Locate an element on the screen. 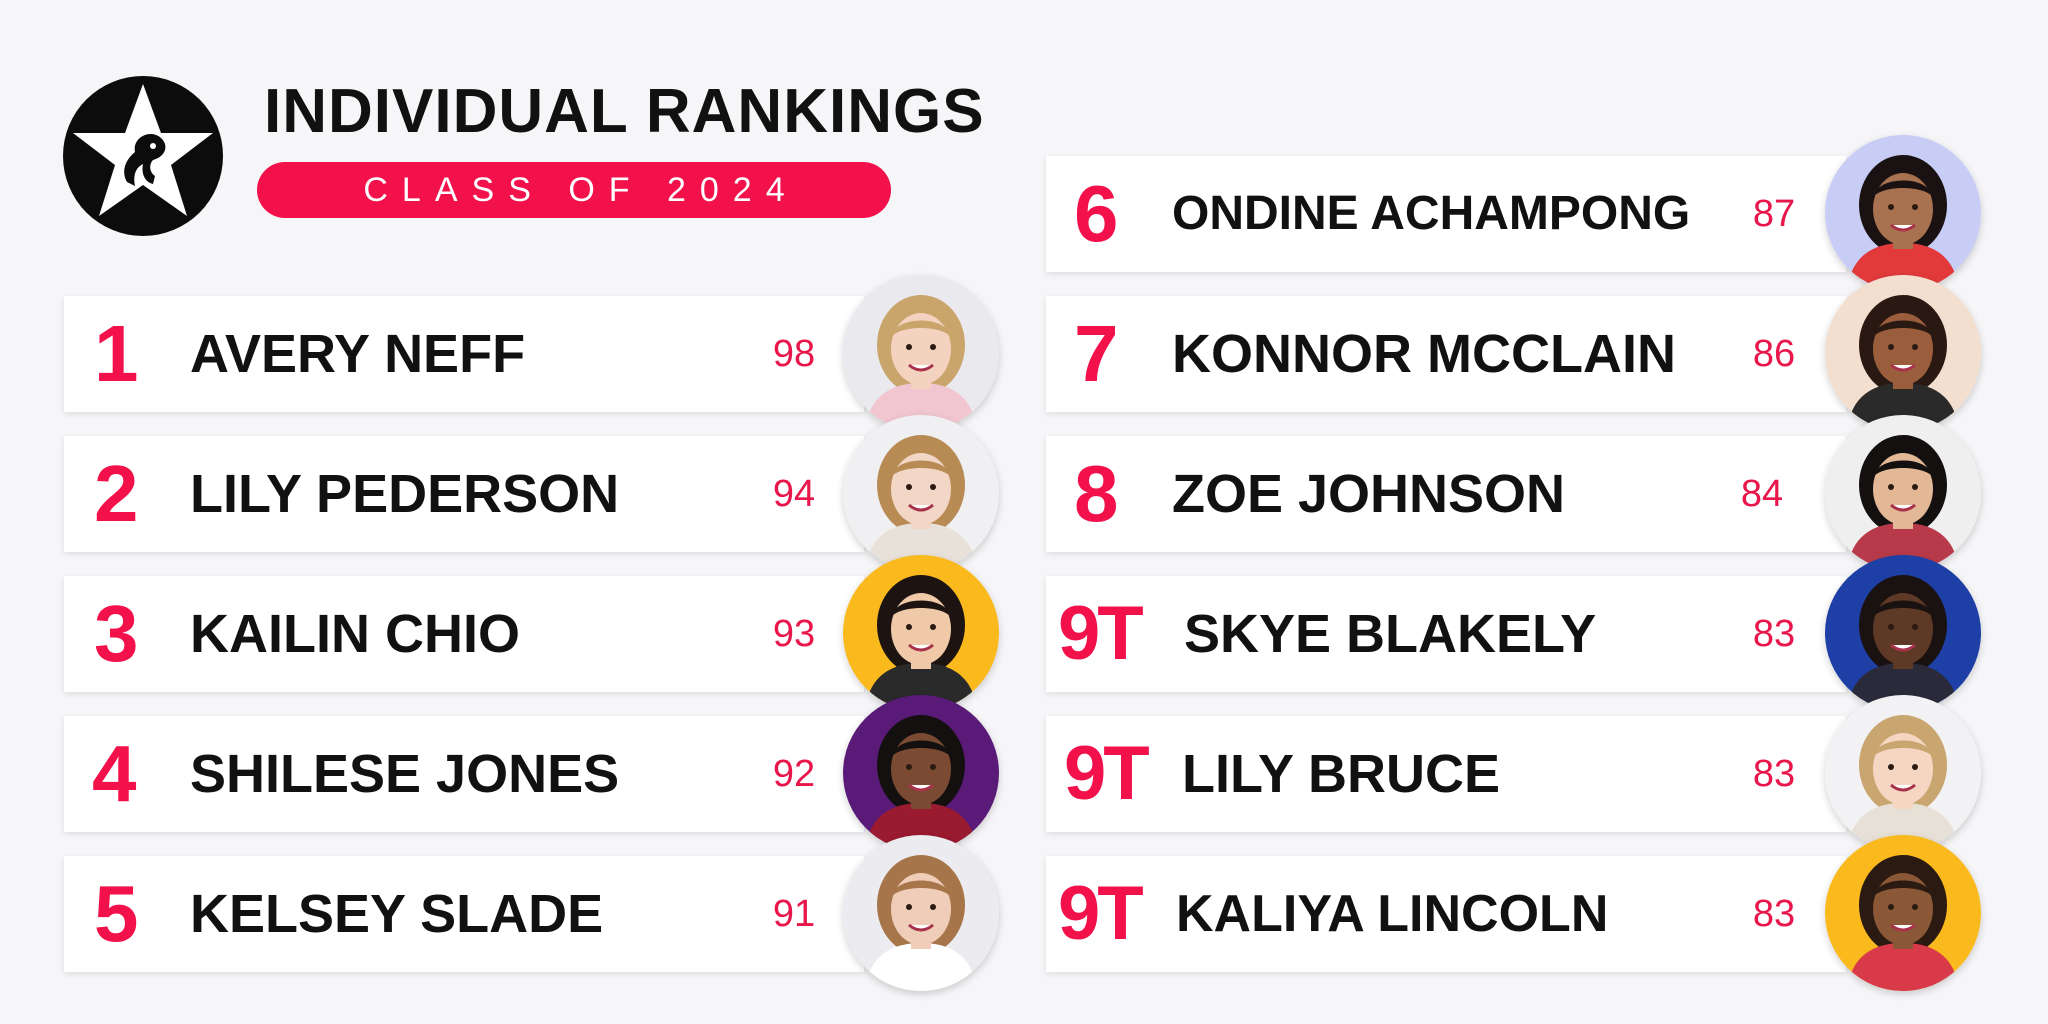 The width and height of the screenshot is (2048, 1024). ranking-row-9: 9T SKYE BLAKELY 83 is located at coordinates (1446, 634).